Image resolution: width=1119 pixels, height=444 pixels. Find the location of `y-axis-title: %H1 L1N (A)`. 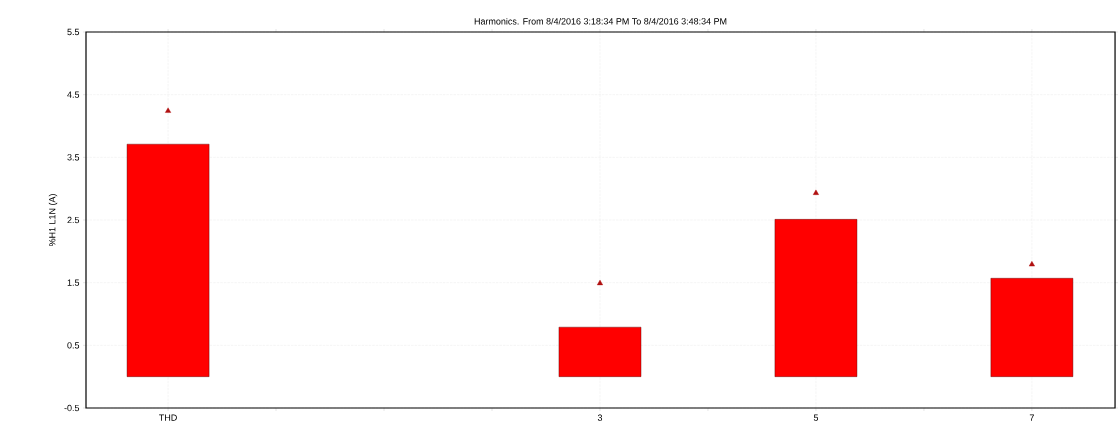

y-axis-title: %H1 L1N (A) is located at coordinates (53, 220).